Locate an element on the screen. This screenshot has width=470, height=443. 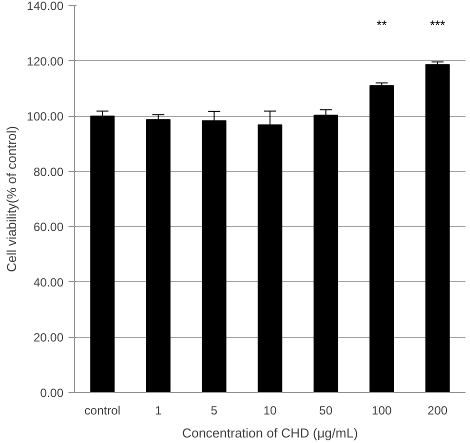
y-tick-label: 20.00 is located at coordinates (48, 337).